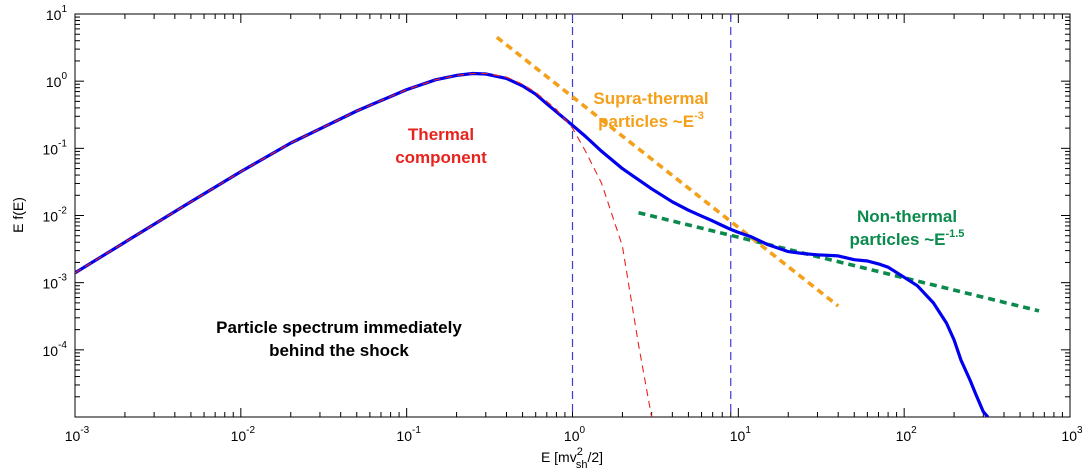 This screenshot has height=475, width=1085. What do you see at coordinates (408, 434) in the screenshot?
I see `x-tick-label: 10⁻¹` at bounding box center [408, 434].